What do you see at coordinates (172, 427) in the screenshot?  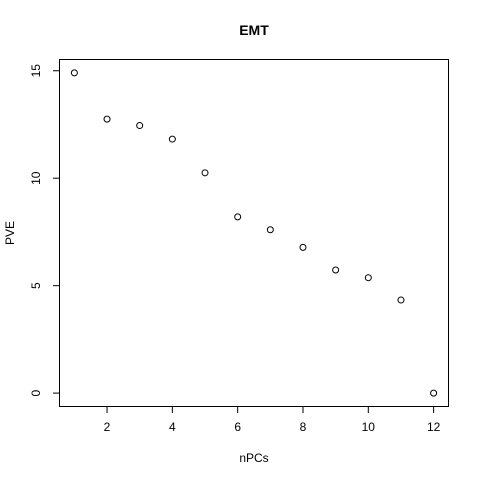 I see `x-tick-label: 4` at bounding box center [172, 427].